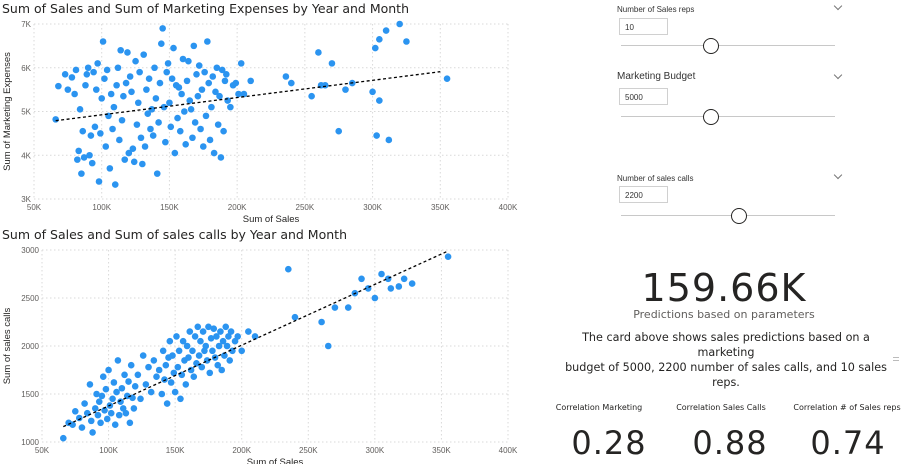 This screenshot has width=902, height=464. I want to click on slicer-sales-reps: Number of Sales reps 10, so click(732, 30).